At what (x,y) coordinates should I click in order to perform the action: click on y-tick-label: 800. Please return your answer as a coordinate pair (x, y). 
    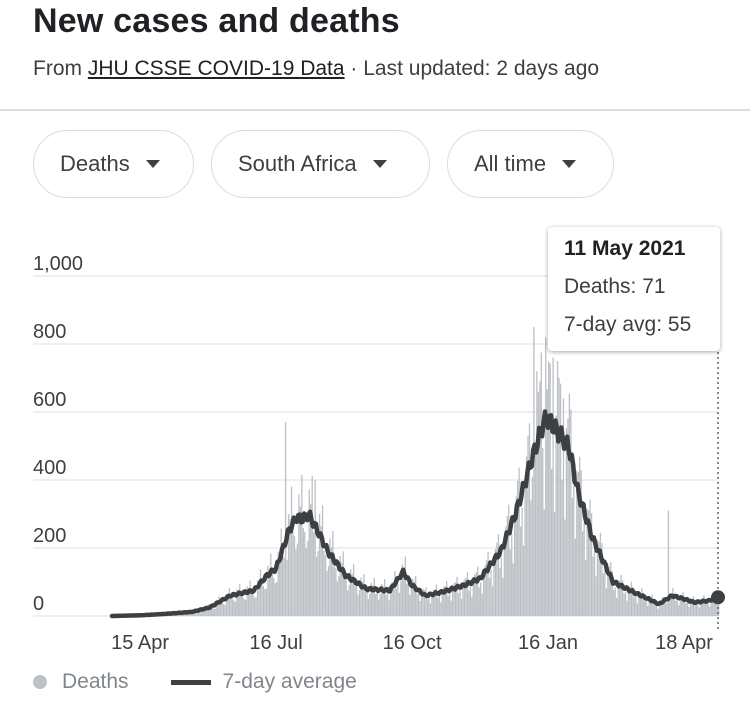
    Looking at the image, I should click on (49, 332).